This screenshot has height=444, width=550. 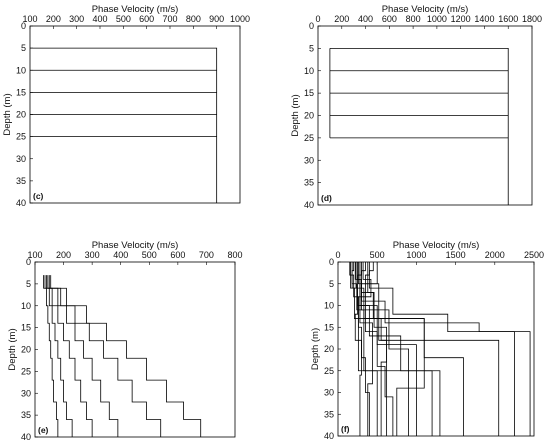 I want to click on x-tick-label: 1200, so click(x=461, y=19).